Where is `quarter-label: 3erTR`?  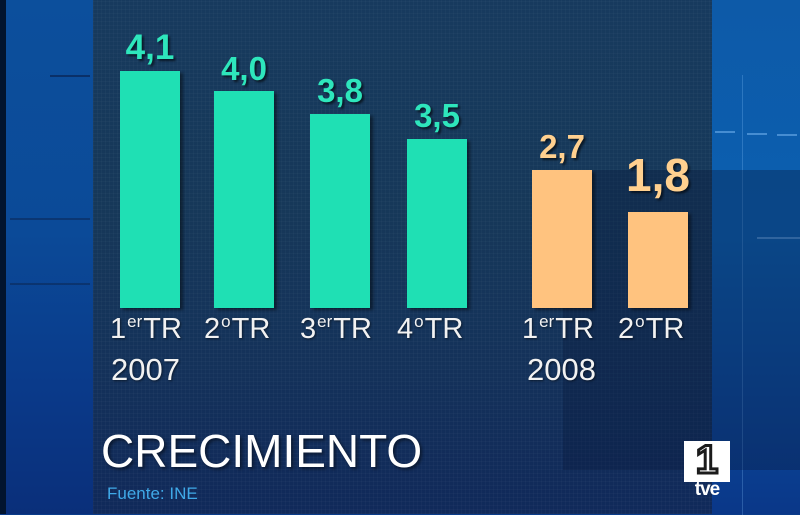 quarter-label: 3erTR is located at coordinates (336, 329).